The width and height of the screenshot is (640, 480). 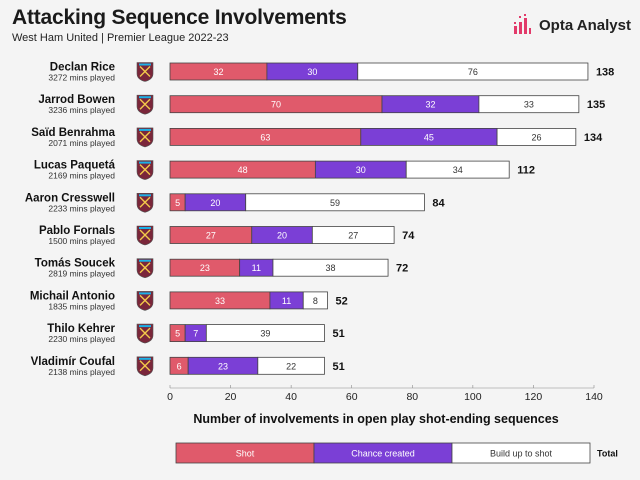 What do you see at coordinates (429, 137) in the screenshot?
I see `bar-segment-value-label: 45` at bounding box center [429, 137].